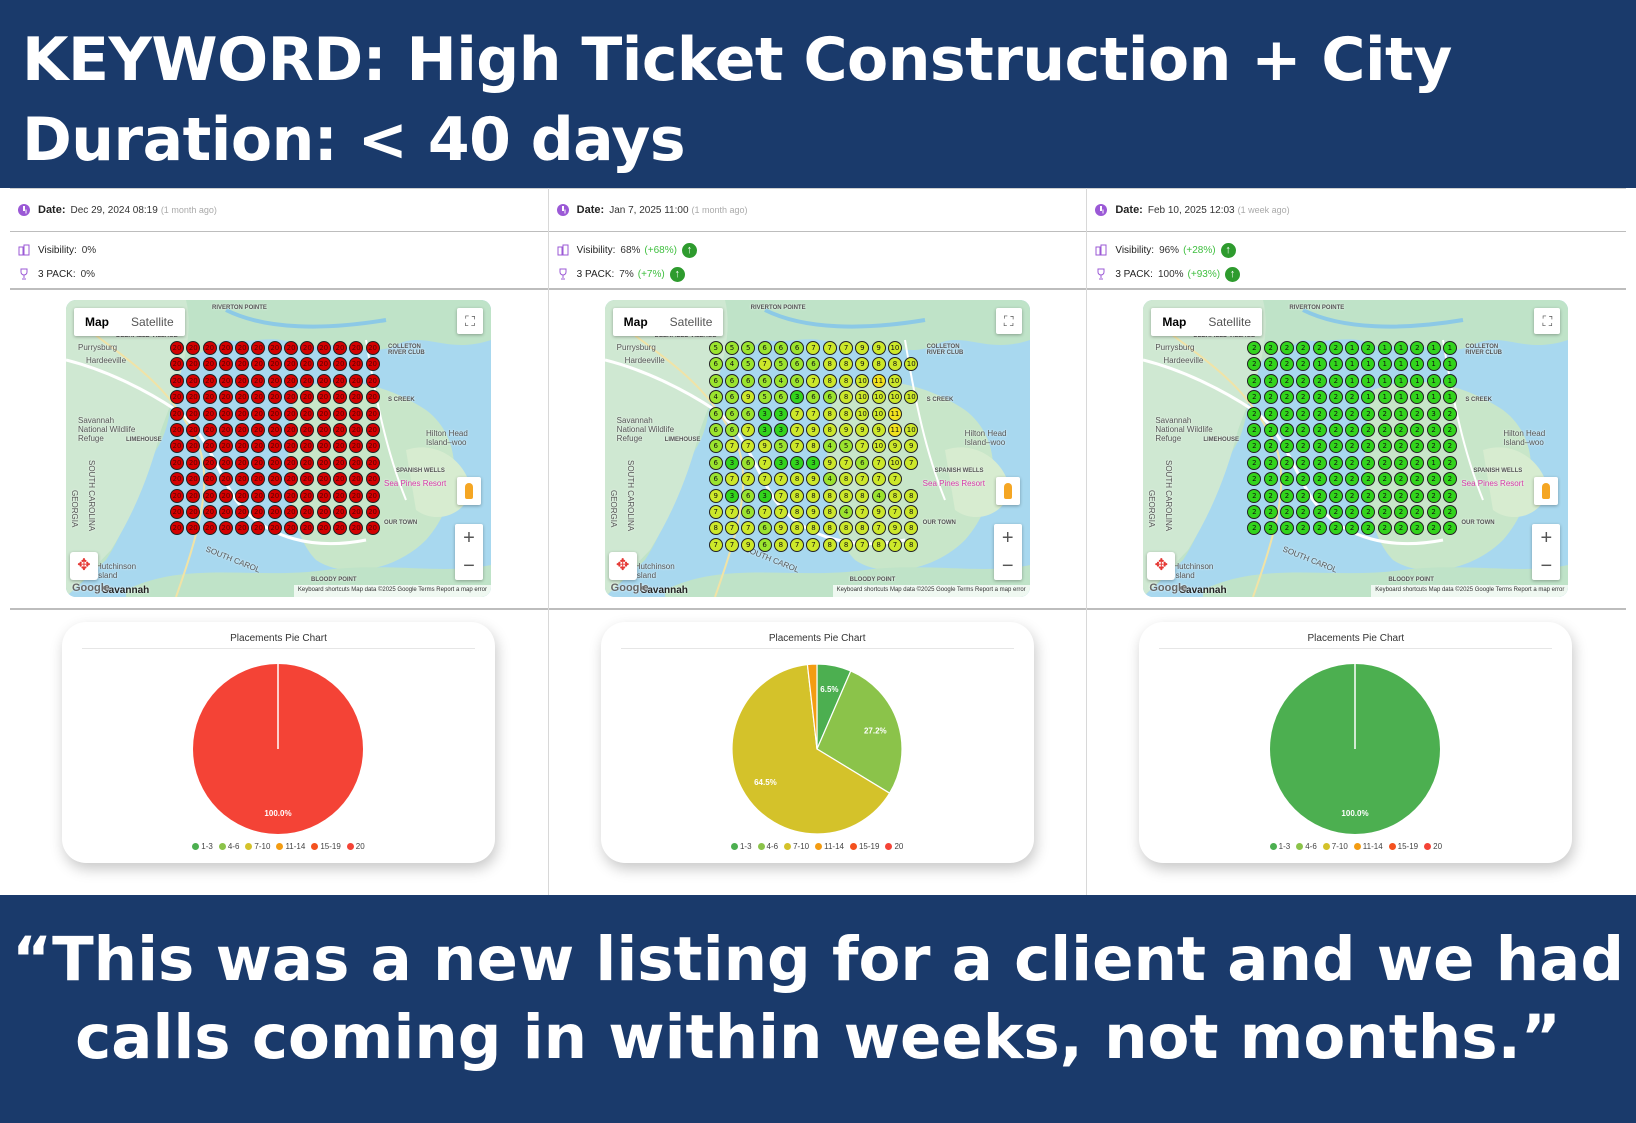 The height and width of the screenshot is (1123, 1636). Describe the element at coordinates (813, 511) in the screenshot. I see `rank-pin: 9` at that location.